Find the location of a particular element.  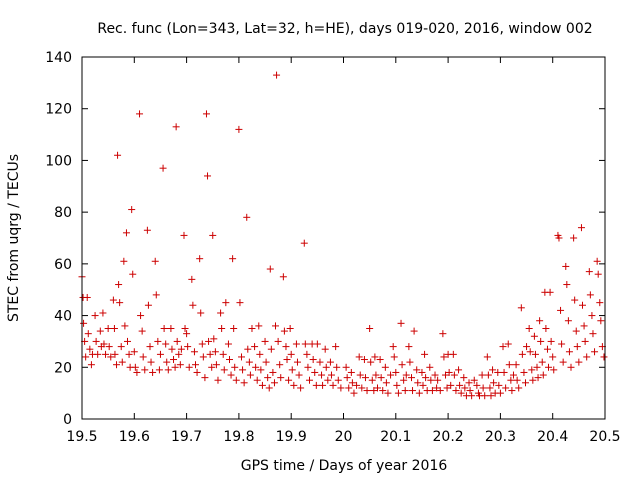

x-tick-label: 19.9 is located at coordinates (291, 437).